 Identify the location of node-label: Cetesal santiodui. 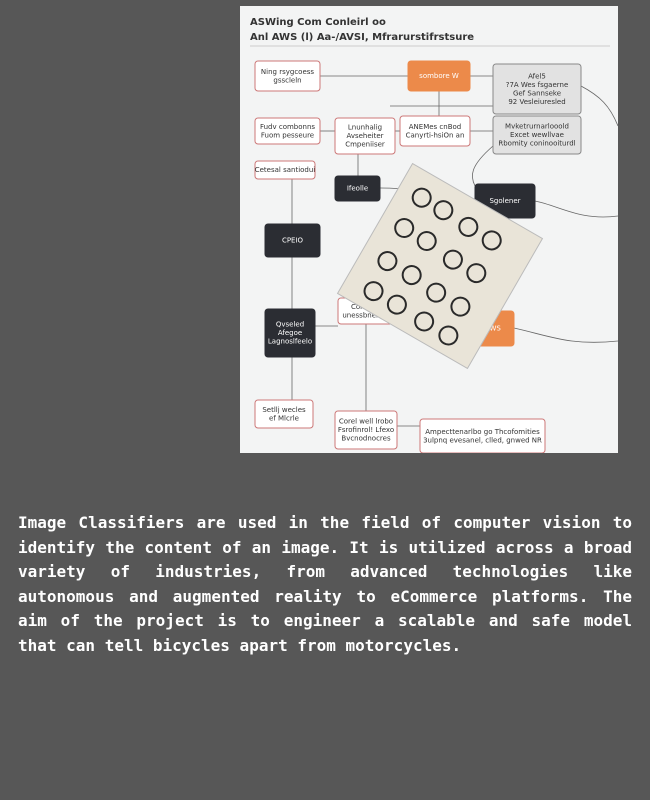
(285, 170).